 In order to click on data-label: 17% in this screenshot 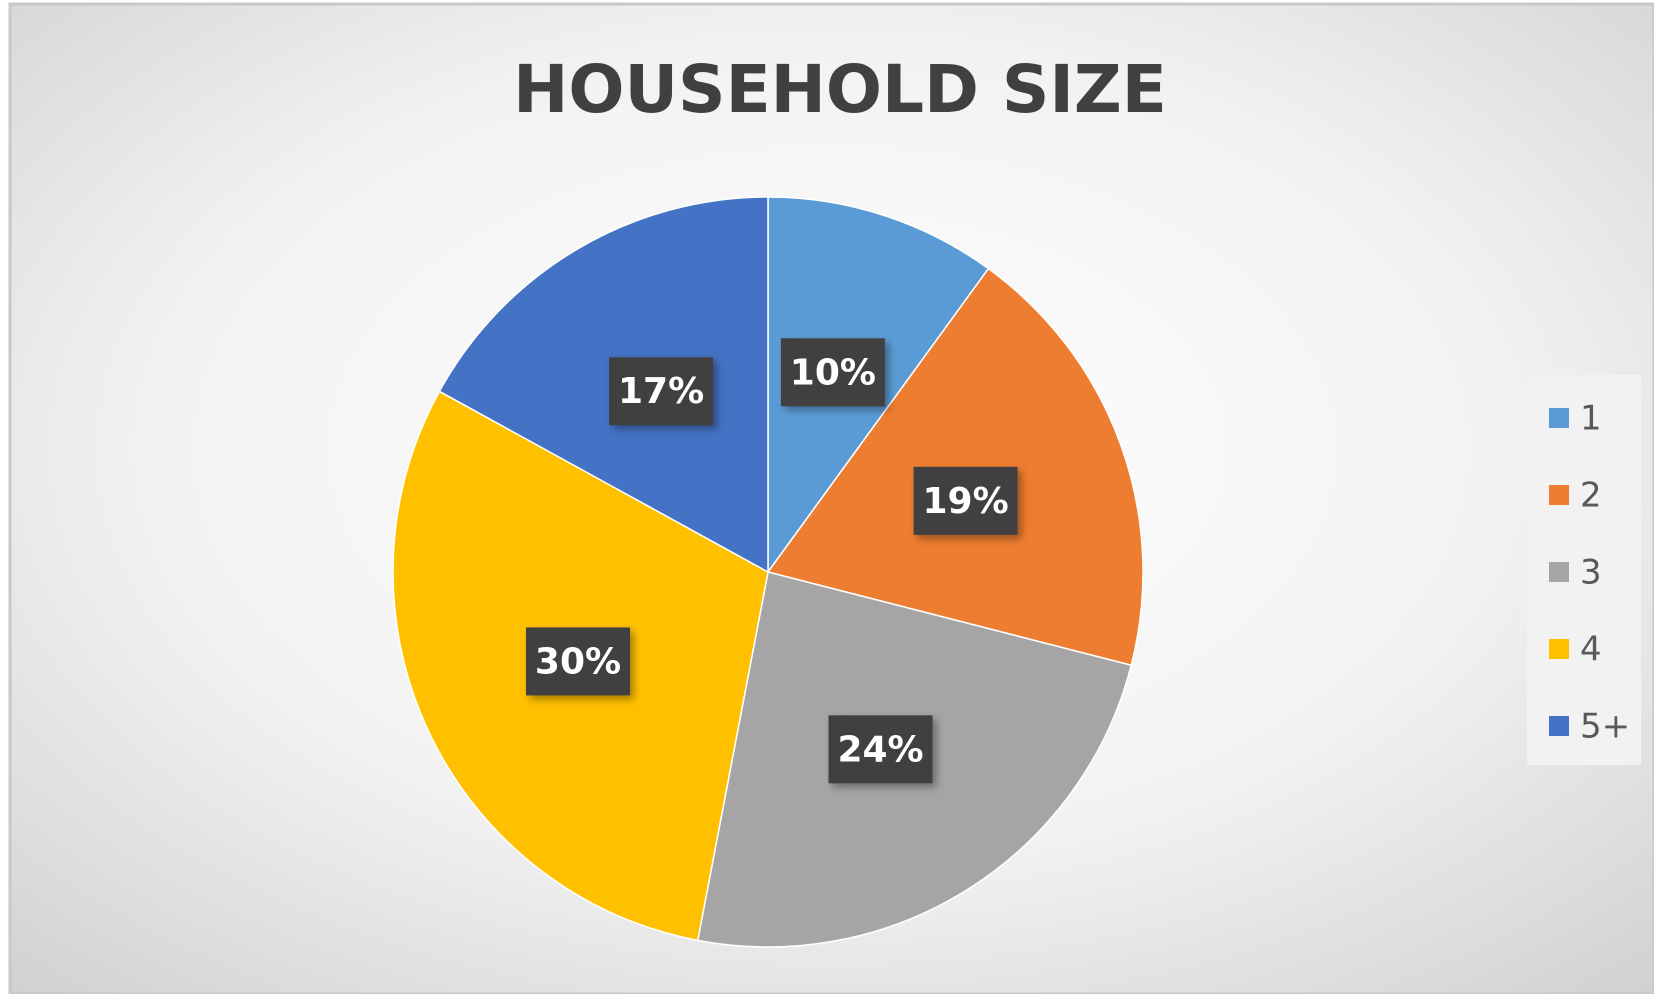, I will do `click(661, 391)`.